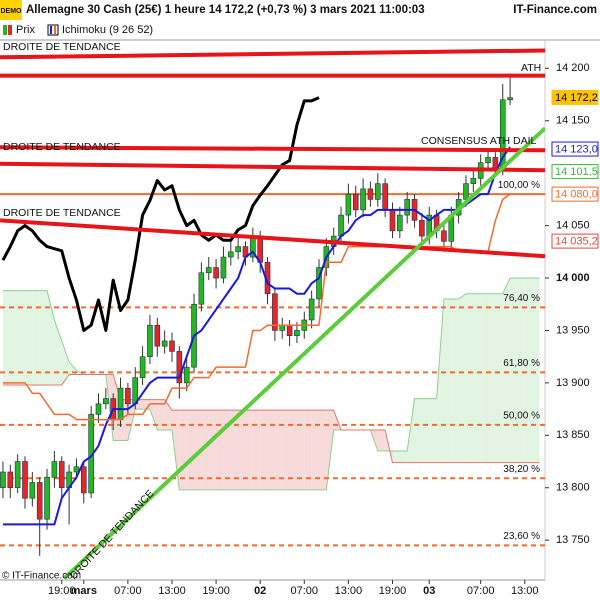 The width and height of the screenshot is (600, 600). Describe the element at coordinates (260, 591) in the screenshot. I see `x-tick-label: 02` at that location.